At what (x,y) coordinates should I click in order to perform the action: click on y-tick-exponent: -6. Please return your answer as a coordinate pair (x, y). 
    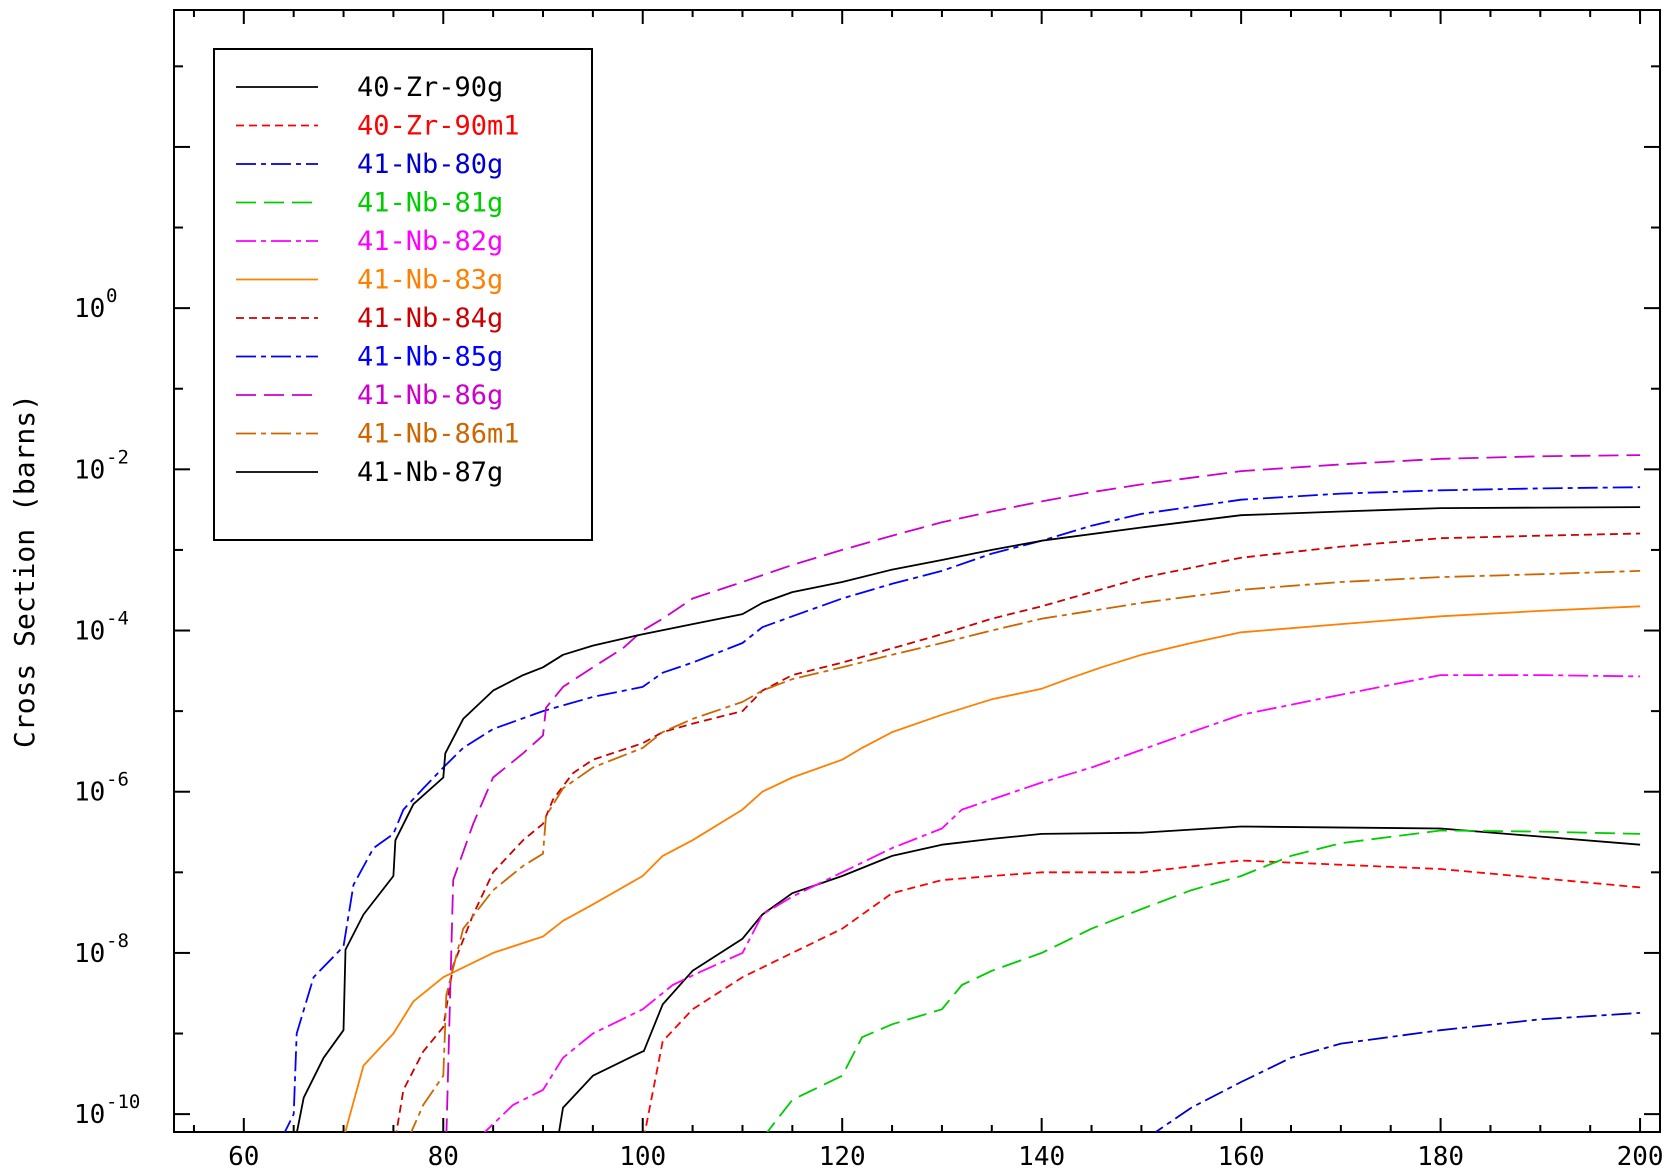
    Looking at the image, I should click on (117, 780).